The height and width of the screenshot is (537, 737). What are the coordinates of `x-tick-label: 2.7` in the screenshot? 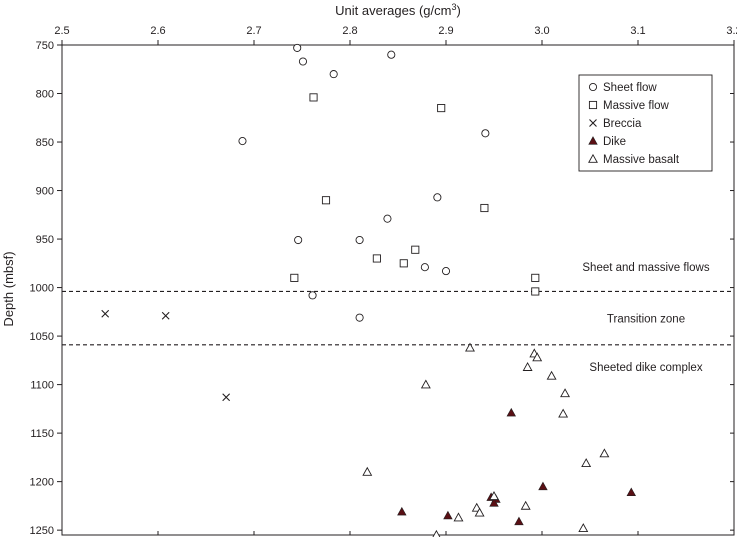 It's located at (253, 31).